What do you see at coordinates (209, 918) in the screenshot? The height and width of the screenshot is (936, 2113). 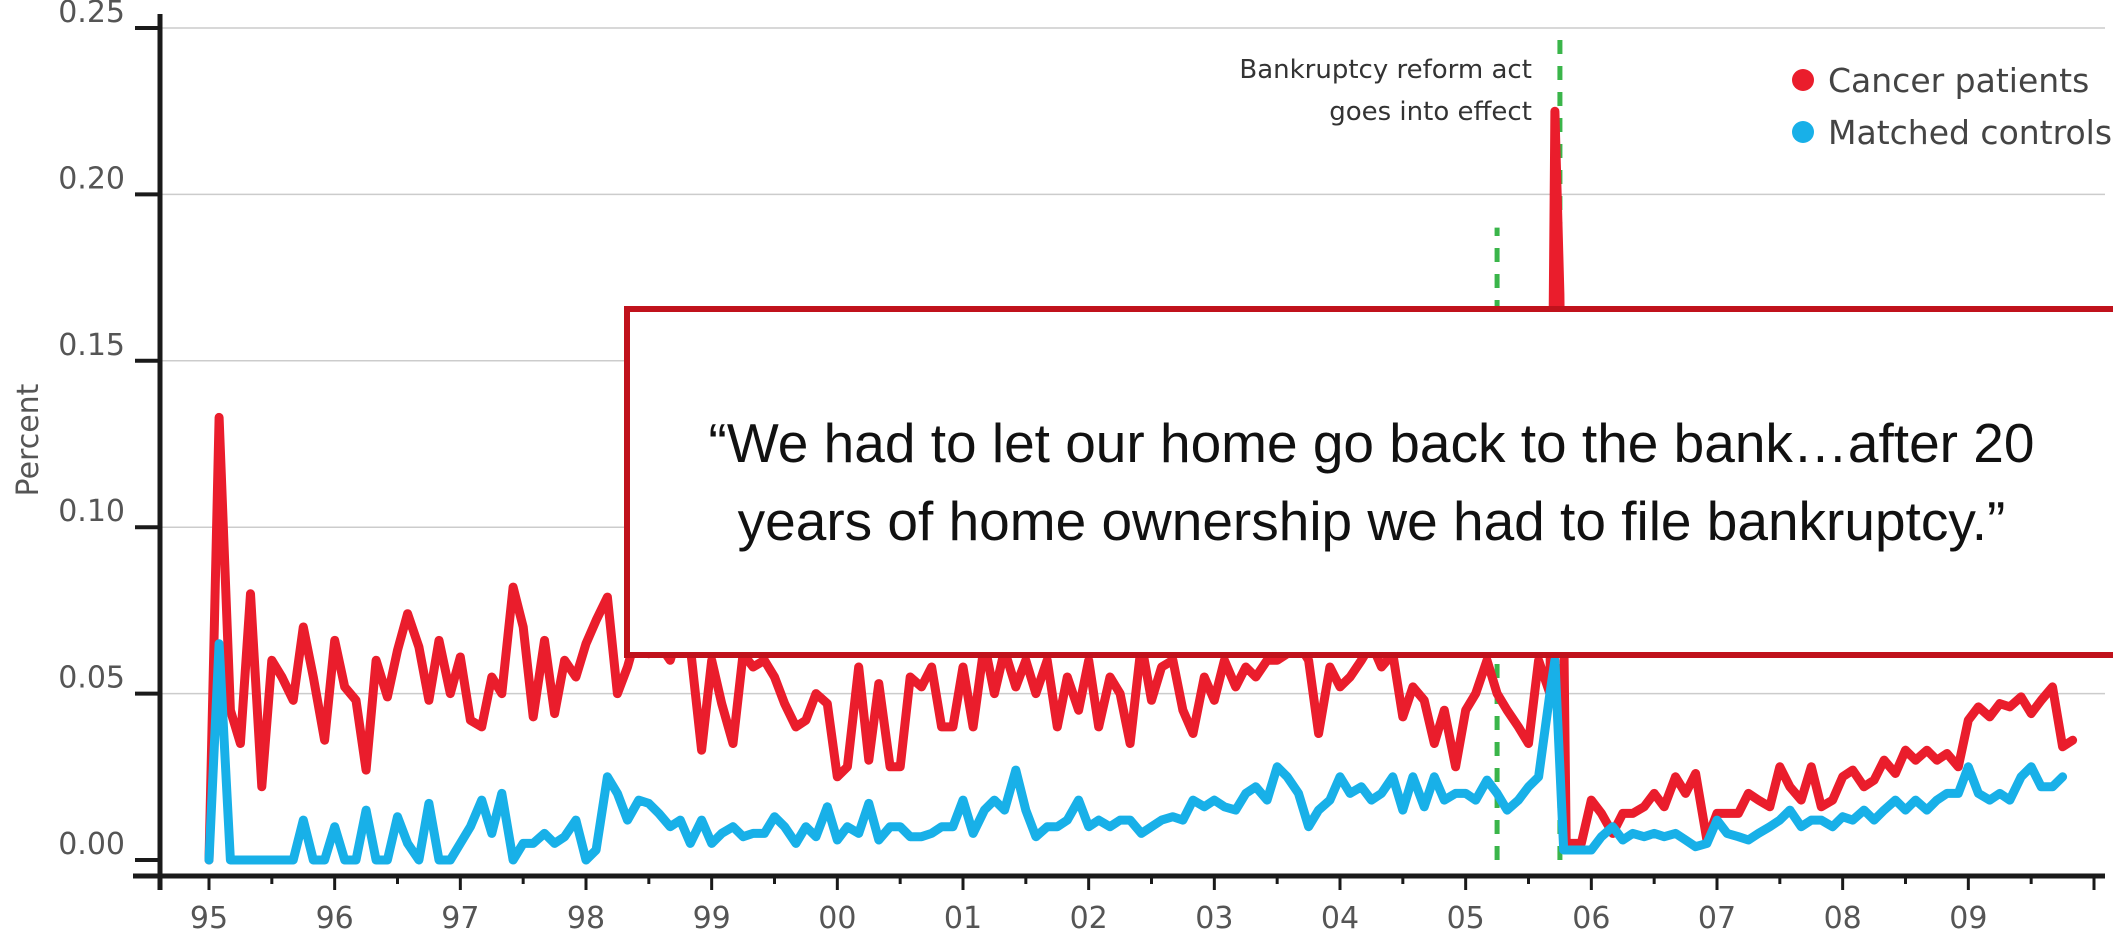 I see `x-tick-label: 95` at bounding box center [209, 918].